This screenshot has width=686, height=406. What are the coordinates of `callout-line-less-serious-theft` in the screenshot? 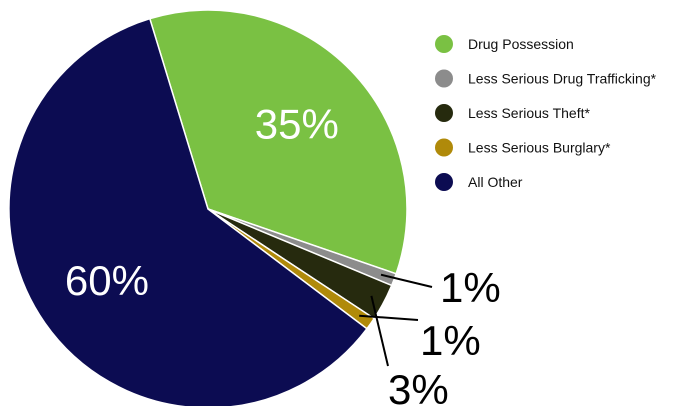 It's located at (379, 331).